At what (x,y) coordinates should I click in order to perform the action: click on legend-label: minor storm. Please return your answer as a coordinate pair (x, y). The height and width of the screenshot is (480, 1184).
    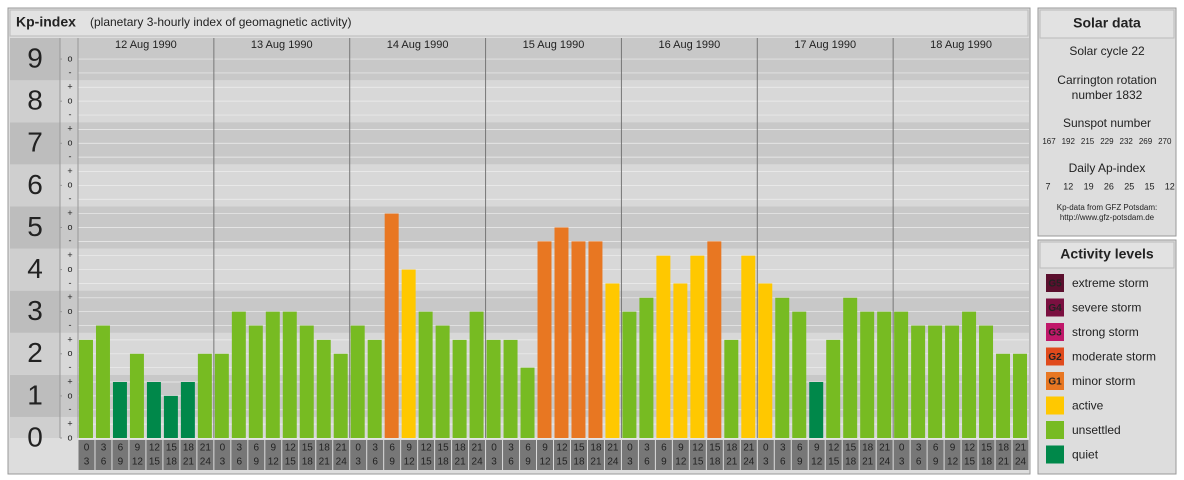
    Looking at the image, I should click on (1103, 381).